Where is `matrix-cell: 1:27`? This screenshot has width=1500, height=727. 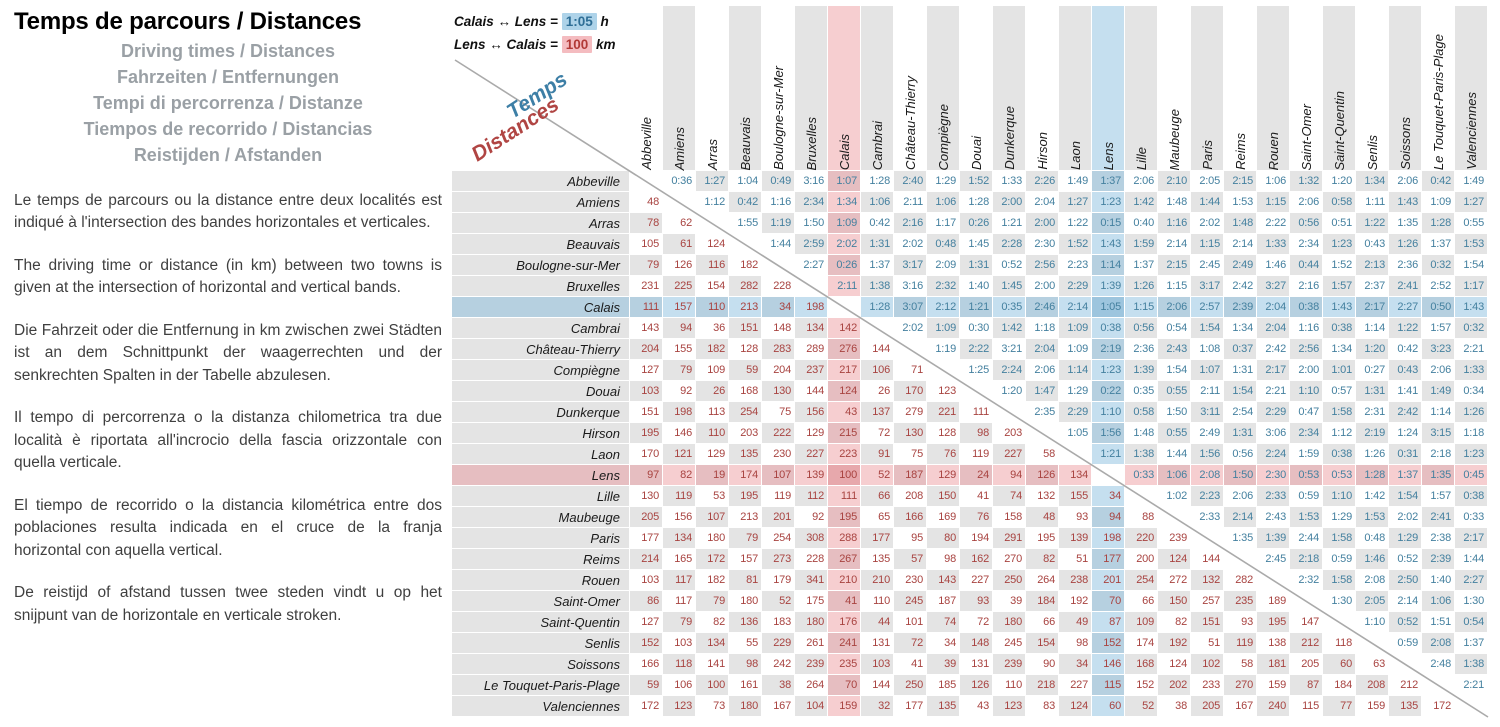 matrix-cell: 1:27 is located at coordinates (1471, 202).